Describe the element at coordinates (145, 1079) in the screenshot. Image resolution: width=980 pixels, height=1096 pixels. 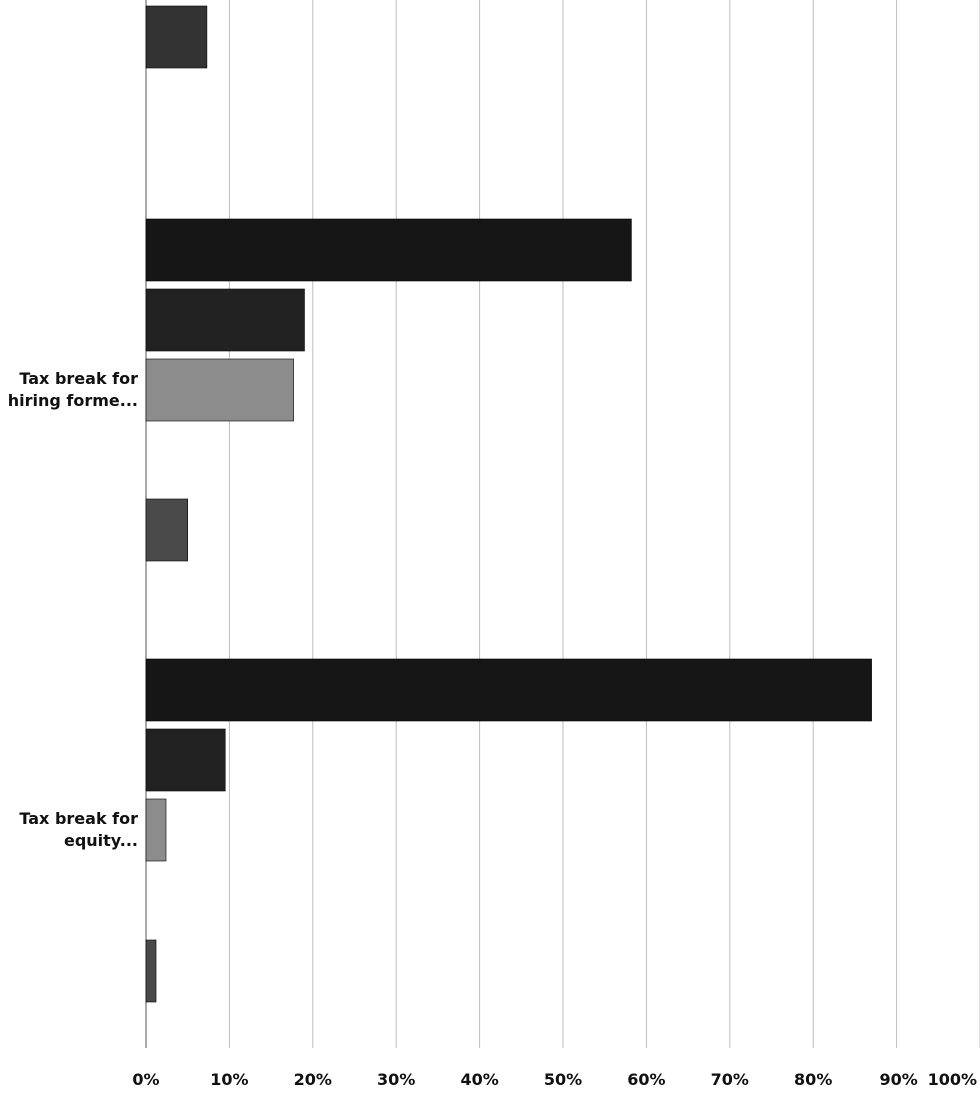
I see `x-tick-label: 0%` at that location.